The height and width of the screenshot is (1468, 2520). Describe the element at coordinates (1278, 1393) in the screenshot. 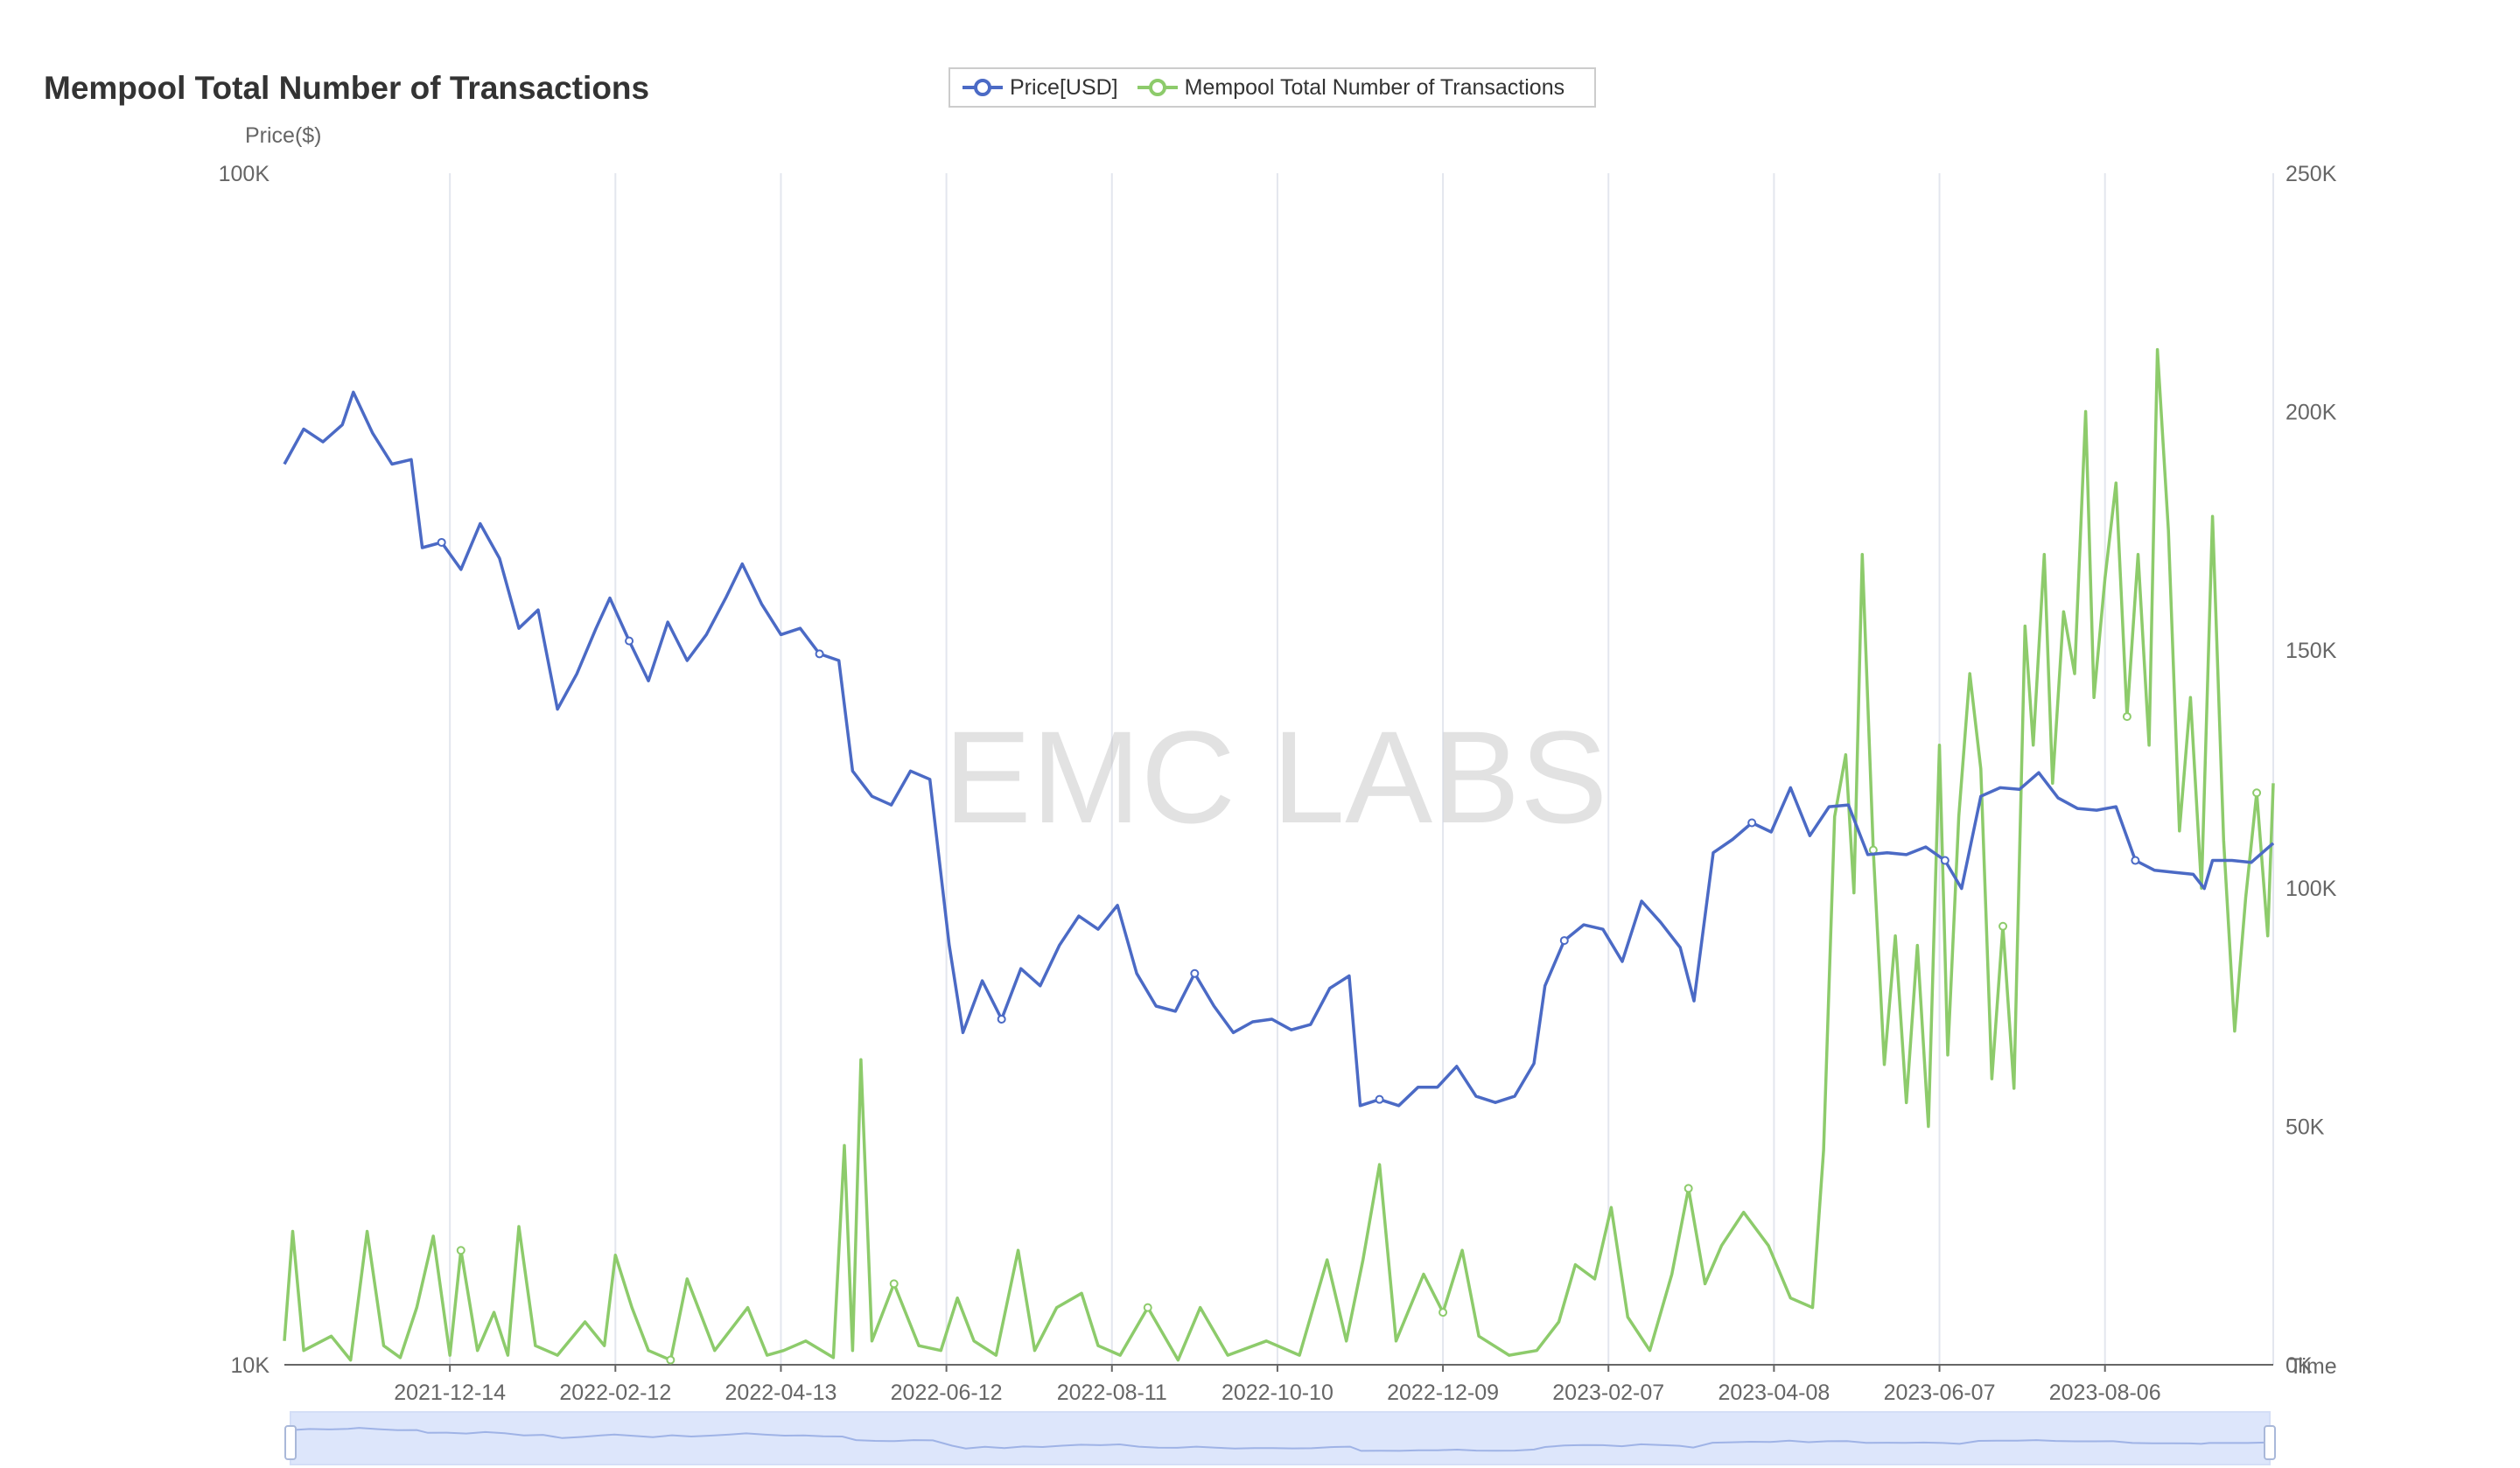

I see `x-tick-label: 2022-10-10` at that location.